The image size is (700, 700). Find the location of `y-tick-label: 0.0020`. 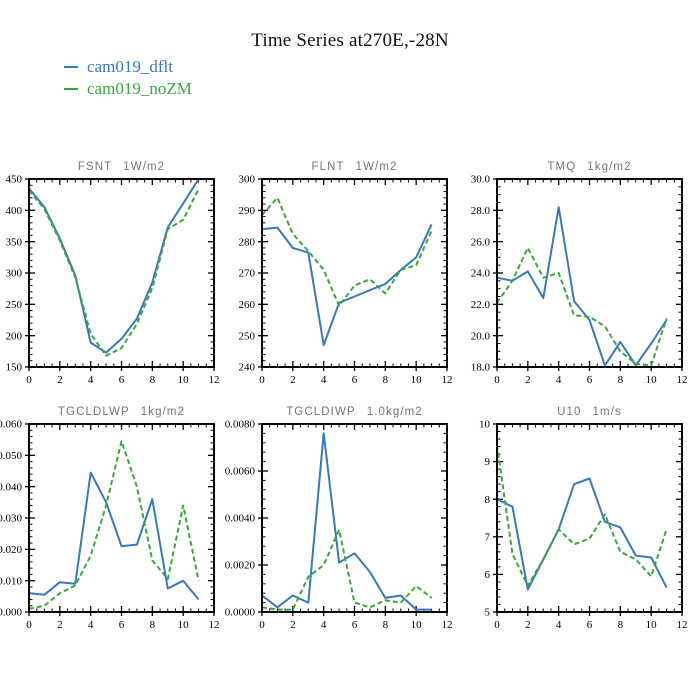

y-tick-label: 0.0020 is located at coordinates (240, 566).